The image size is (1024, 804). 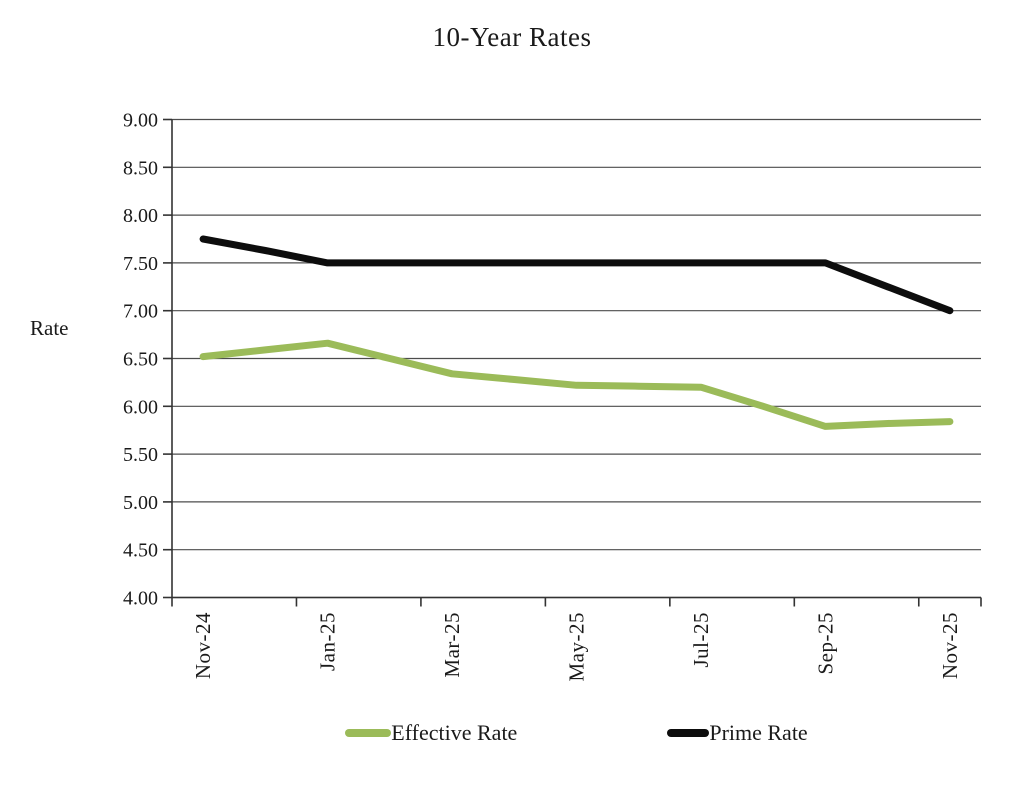 What do you see at coordinates (758, 732) in the screenshot?
I see `legend-label: Prime Rate` at bounding box center [758, 732].